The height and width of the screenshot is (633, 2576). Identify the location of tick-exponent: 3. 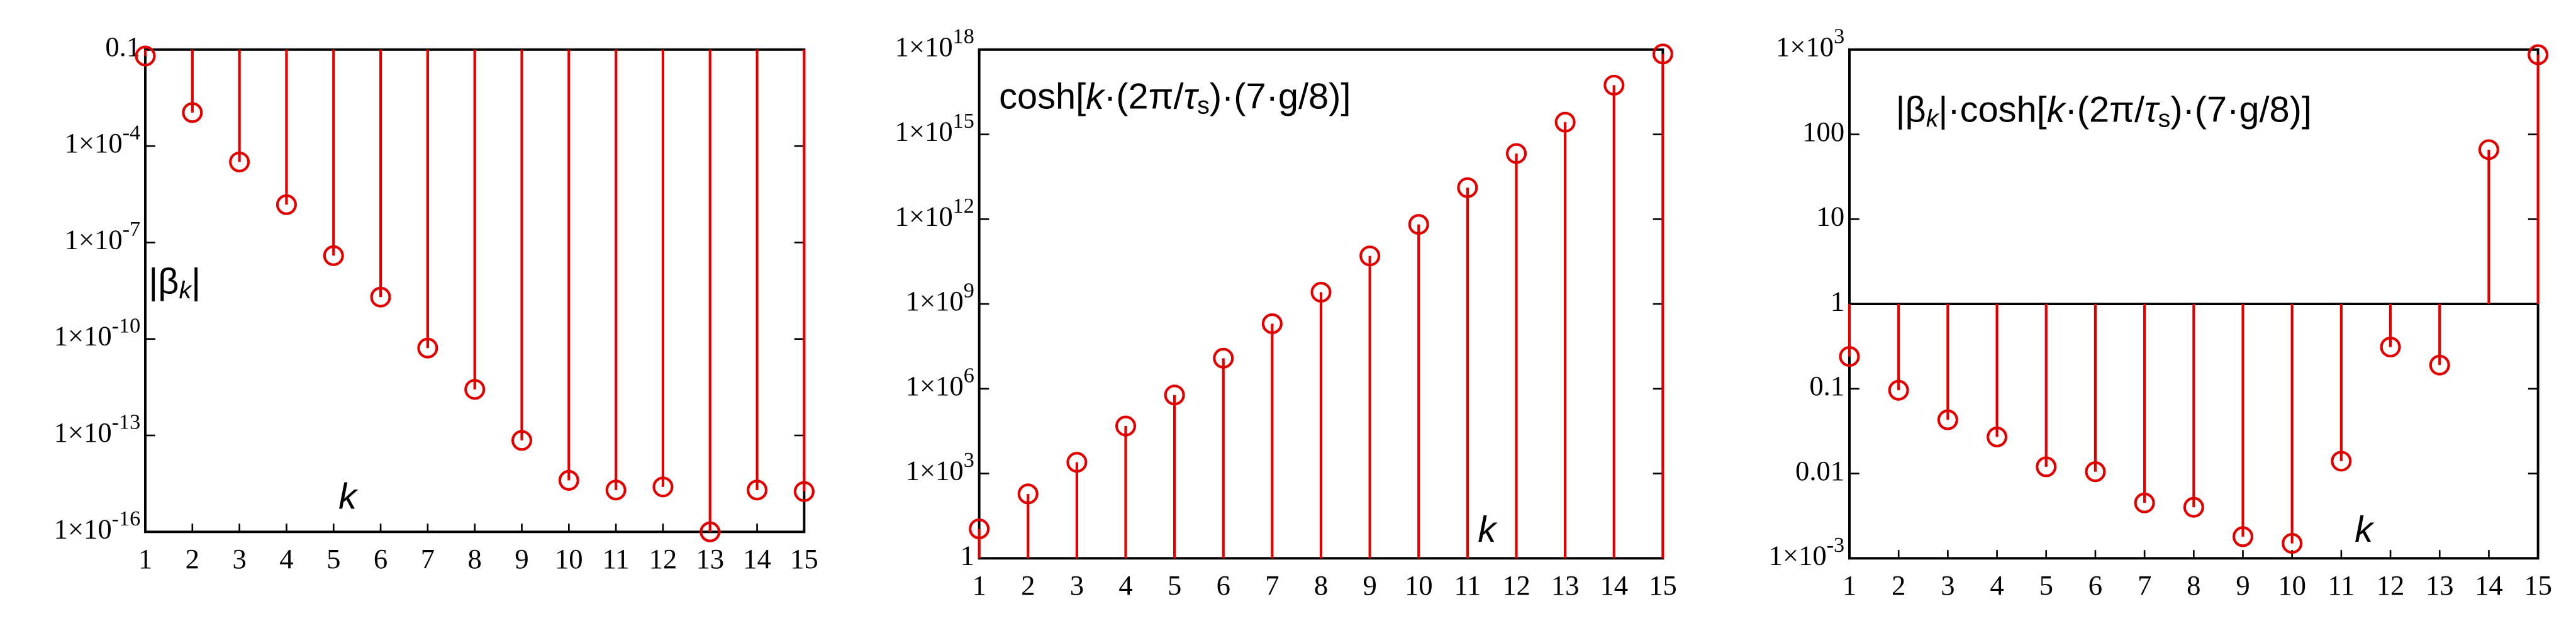
(969, 460).